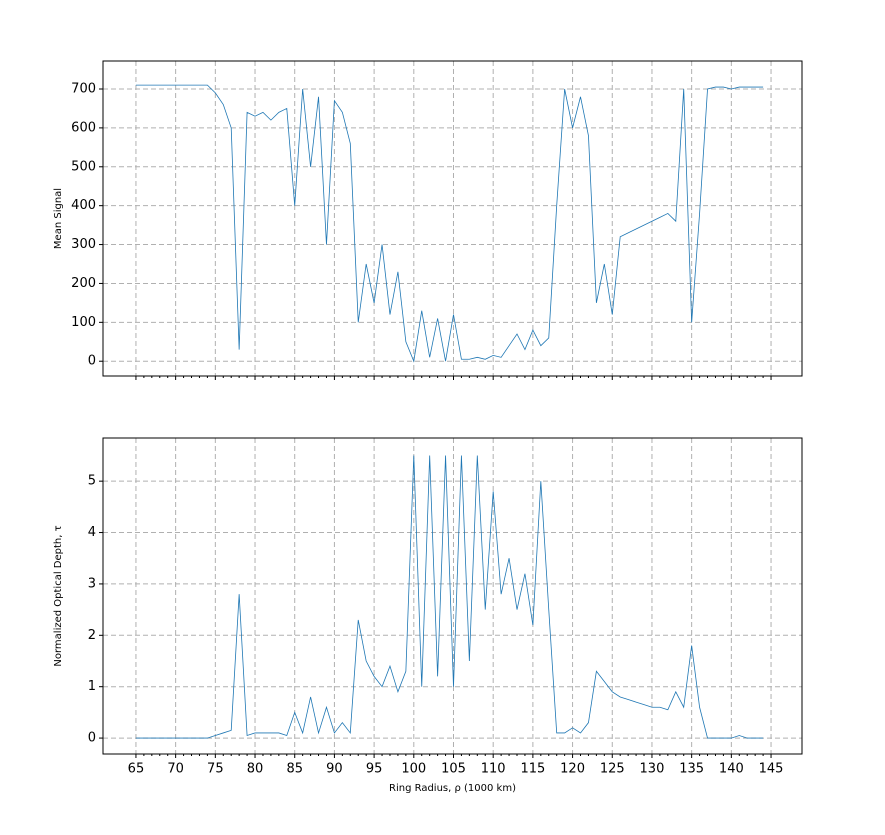  Describe the element at coordinates (652, 769) in the screenshot. I see `x-tick-label: 130` at that location.